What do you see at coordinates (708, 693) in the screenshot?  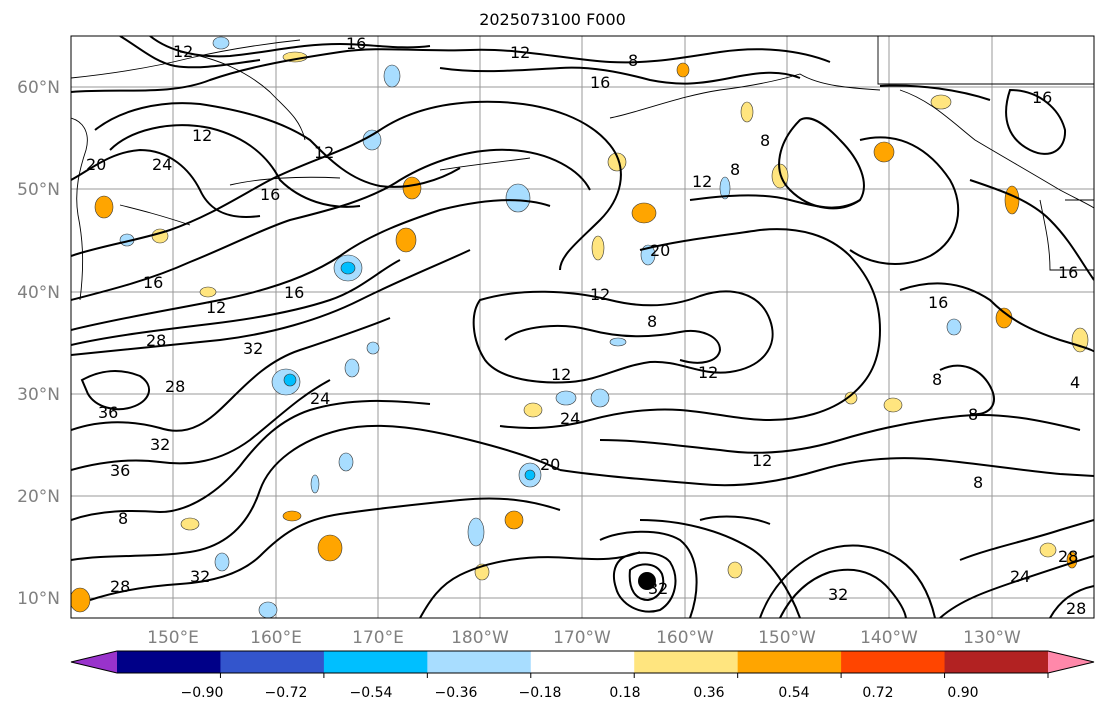 I see `colorbar-tick-label: 0.36` at bounding box center [708, 693].